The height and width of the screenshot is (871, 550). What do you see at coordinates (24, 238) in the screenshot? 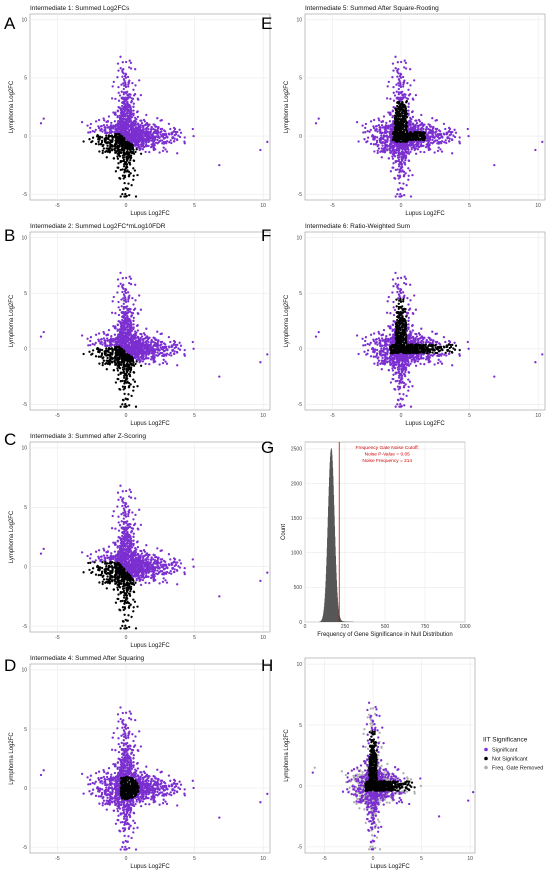
I see `y-tick-label: 10` at bounding box center [24, 238].